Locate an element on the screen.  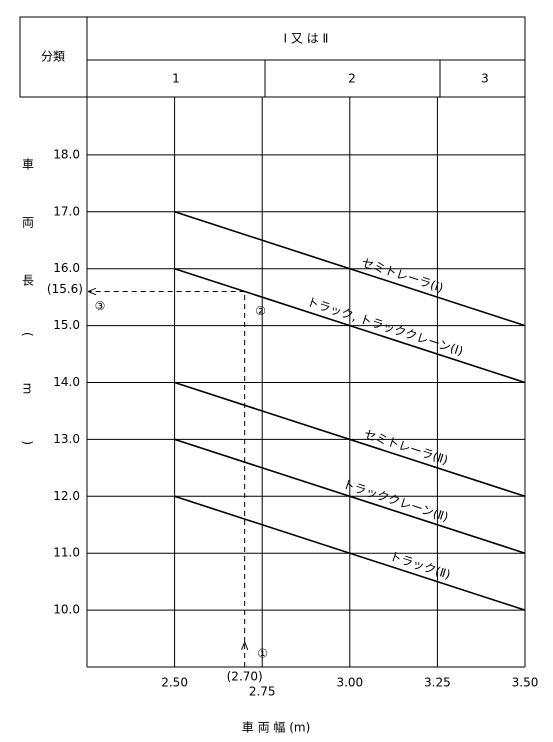
step-marker: ③ is located at coordinates (100, 306).